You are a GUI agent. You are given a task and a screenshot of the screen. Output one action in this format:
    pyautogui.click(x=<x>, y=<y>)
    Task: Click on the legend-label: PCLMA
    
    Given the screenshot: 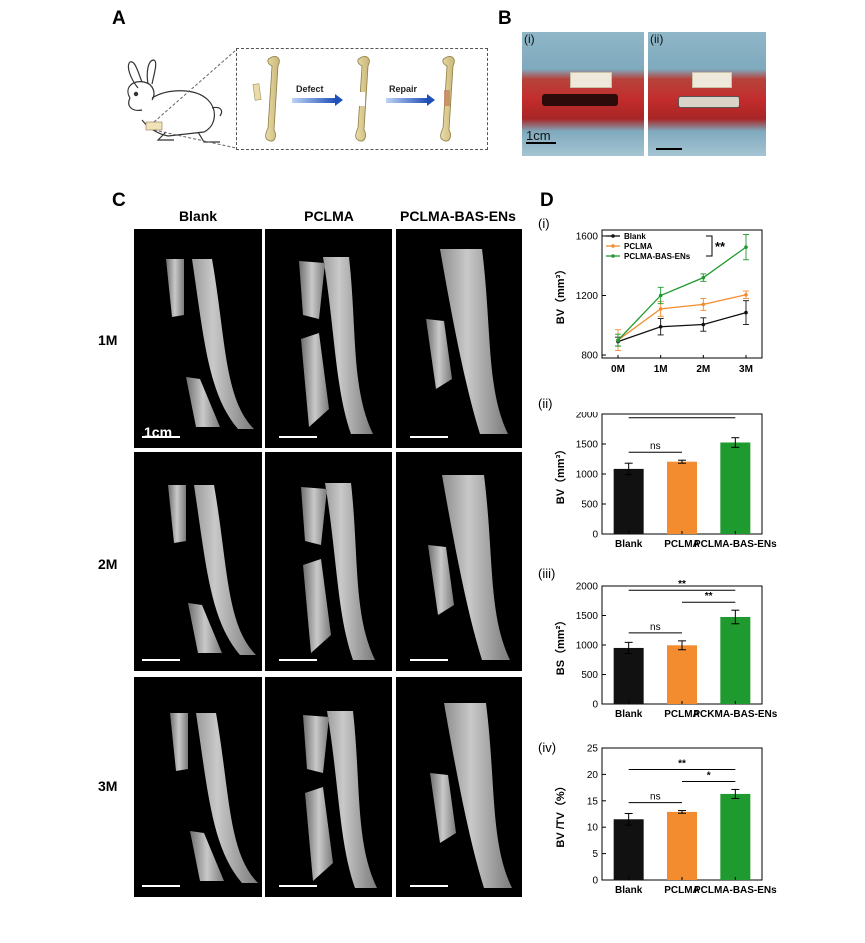 What is the action you would take?
    pyautogui.click(x=638, y=246)
    